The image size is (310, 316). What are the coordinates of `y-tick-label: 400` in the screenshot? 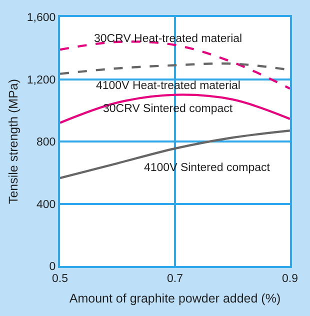 It's located at (46, 204).